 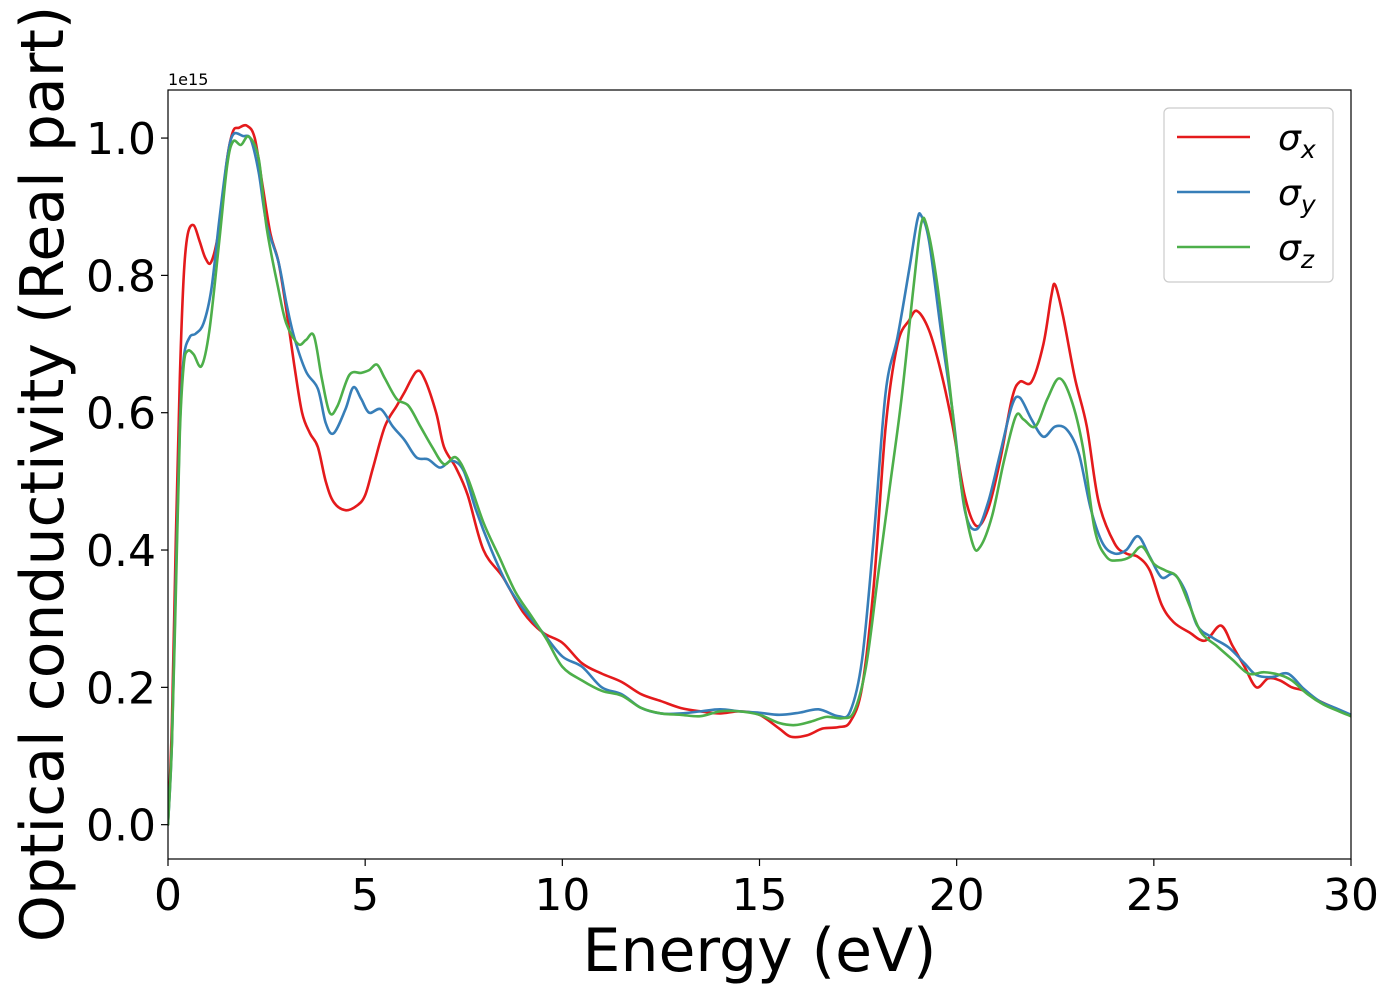 What do you see at coordinates (760, 951) in the screenshot?
I see `x-axis-label: Energy (eV)` at bounding box center [760, 951].